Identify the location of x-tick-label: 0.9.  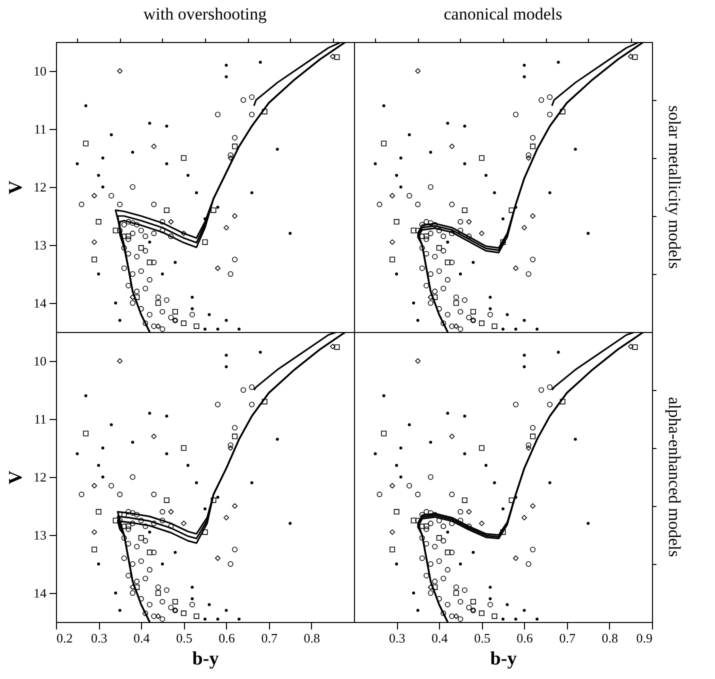
(644, 638).